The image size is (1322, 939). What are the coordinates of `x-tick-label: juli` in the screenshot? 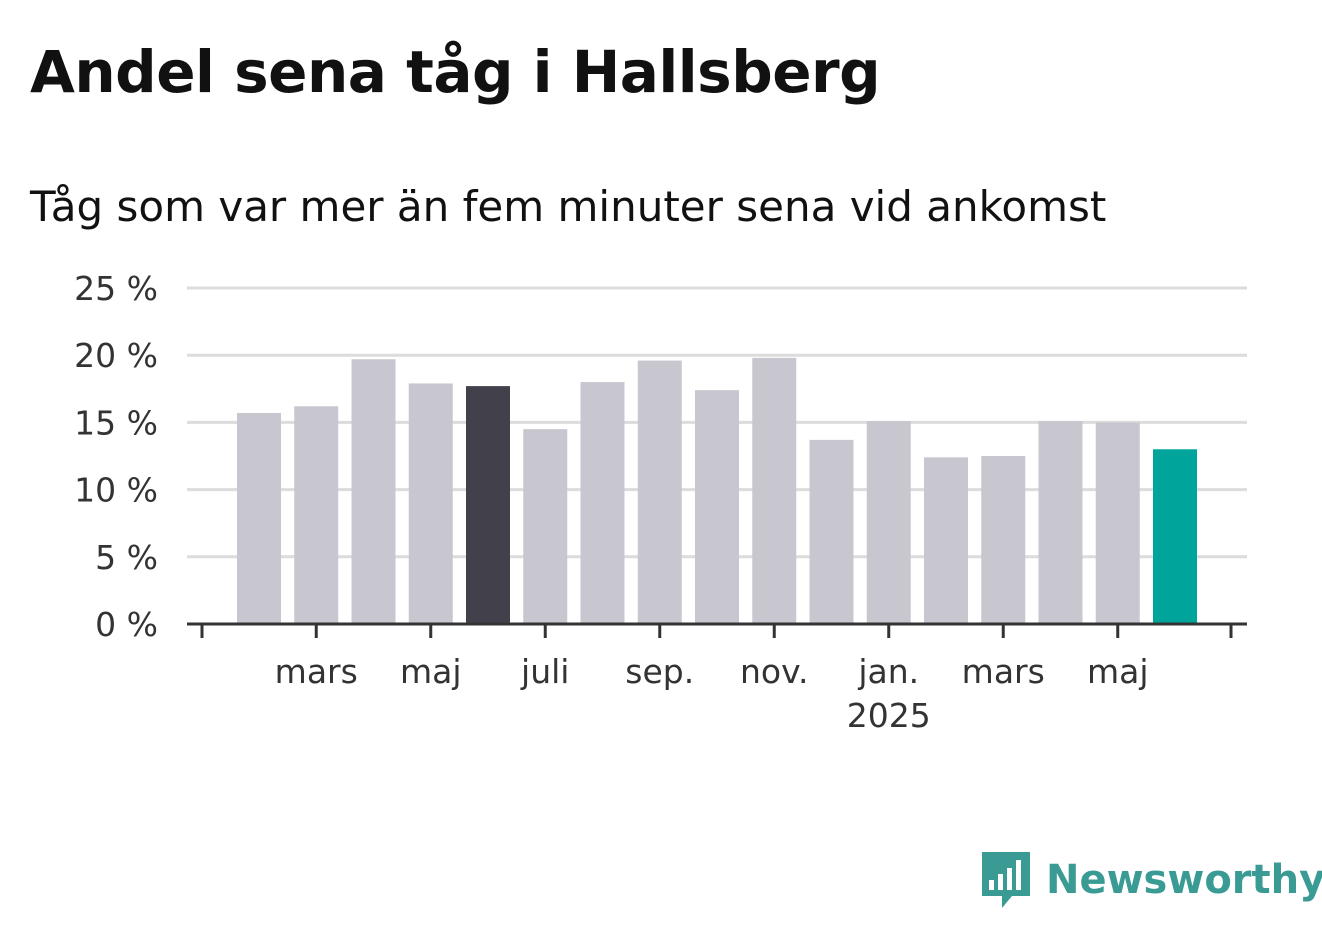 It's located at (544, 671).